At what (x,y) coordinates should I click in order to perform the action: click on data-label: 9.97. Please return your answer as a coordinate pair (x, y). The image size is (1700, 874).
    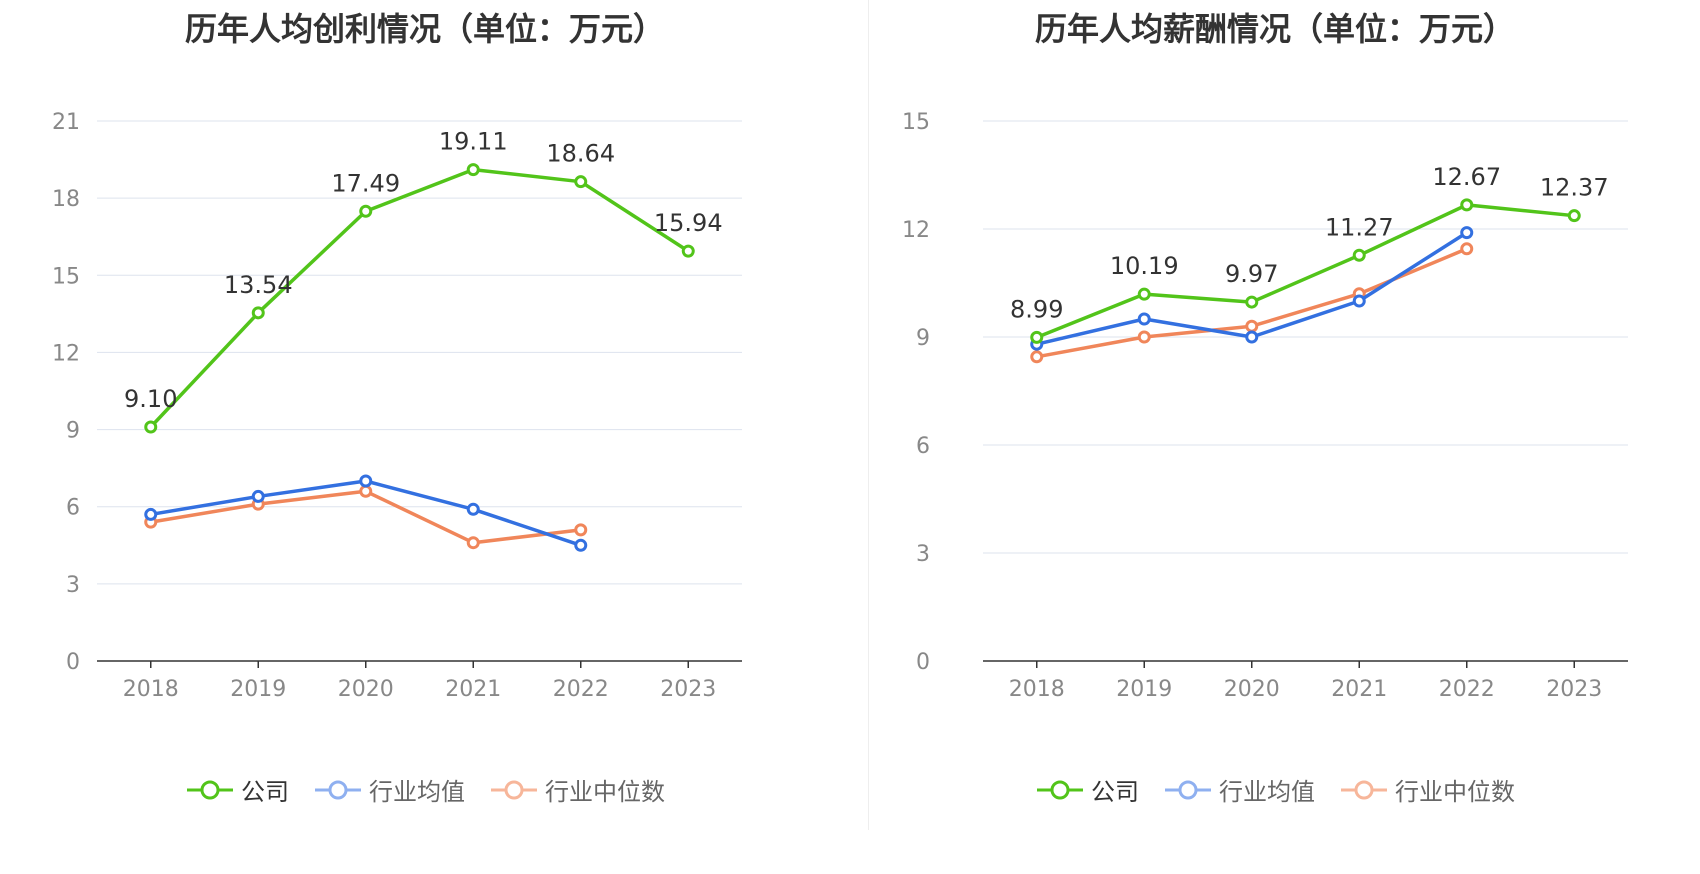
    Looking at the image, I should click on (1251, 274).